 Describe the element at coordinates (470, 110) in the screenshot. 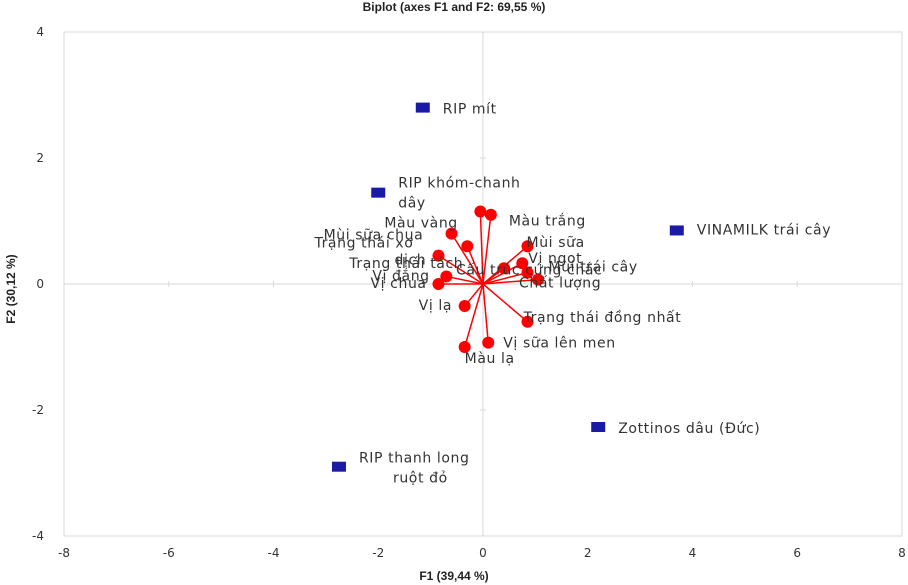

I see `observation-label: RIP mít` at that location.